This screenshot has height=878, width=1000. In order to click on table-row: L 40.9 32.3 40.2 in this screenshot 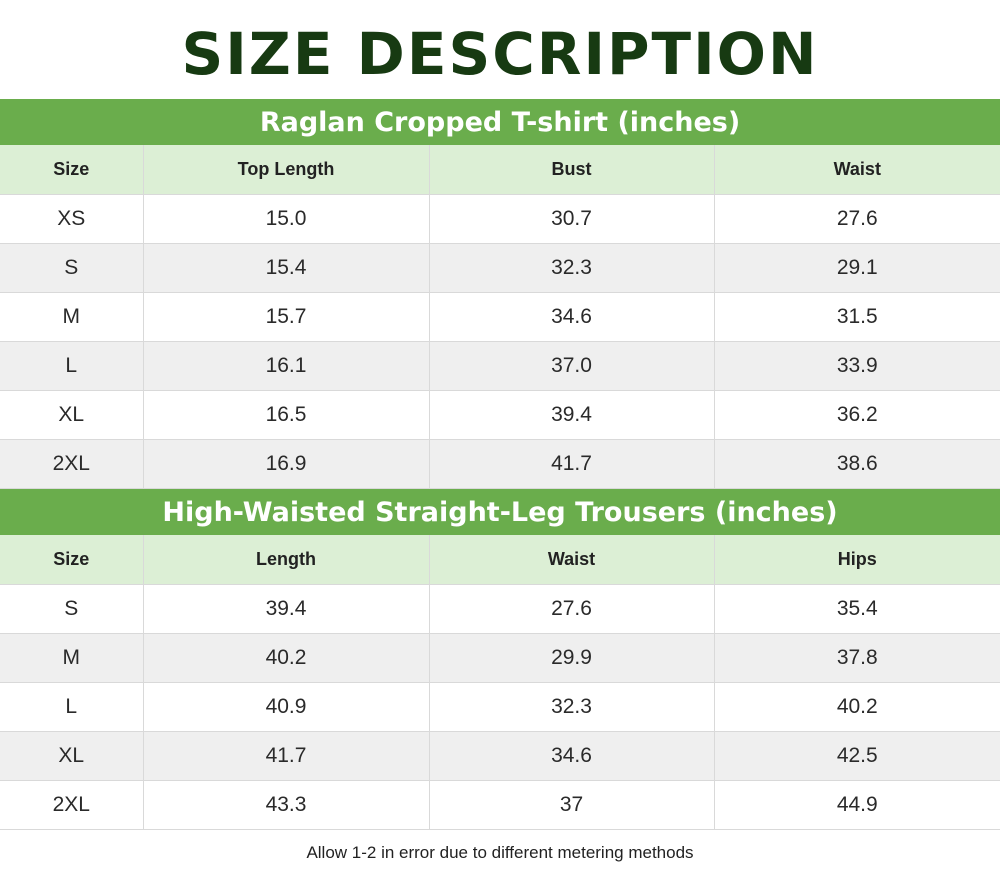, I will do `click(500, 707)`.